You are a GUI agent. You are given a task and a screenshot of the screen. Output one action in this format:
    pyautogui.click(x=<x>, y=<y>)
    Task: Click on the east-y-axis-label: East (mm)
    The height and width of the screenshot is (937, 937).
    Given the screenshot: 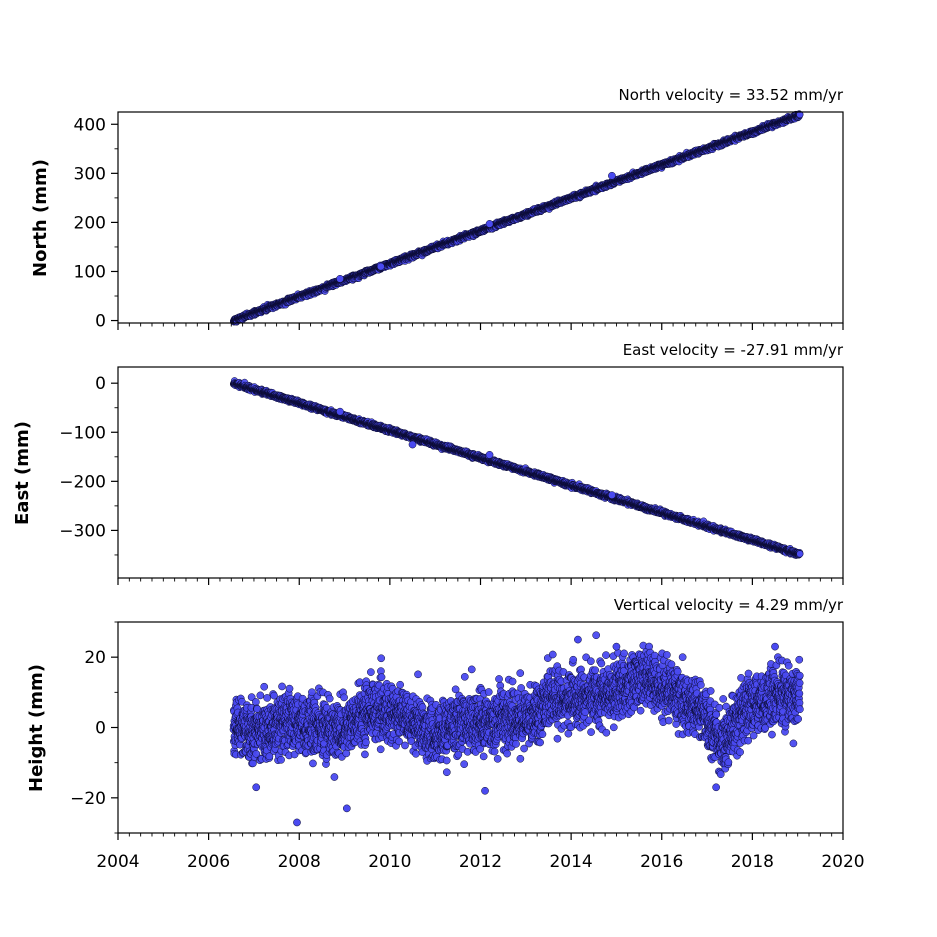 What is the action you would take?
    pyautogui.click(x=22, y=473)
    